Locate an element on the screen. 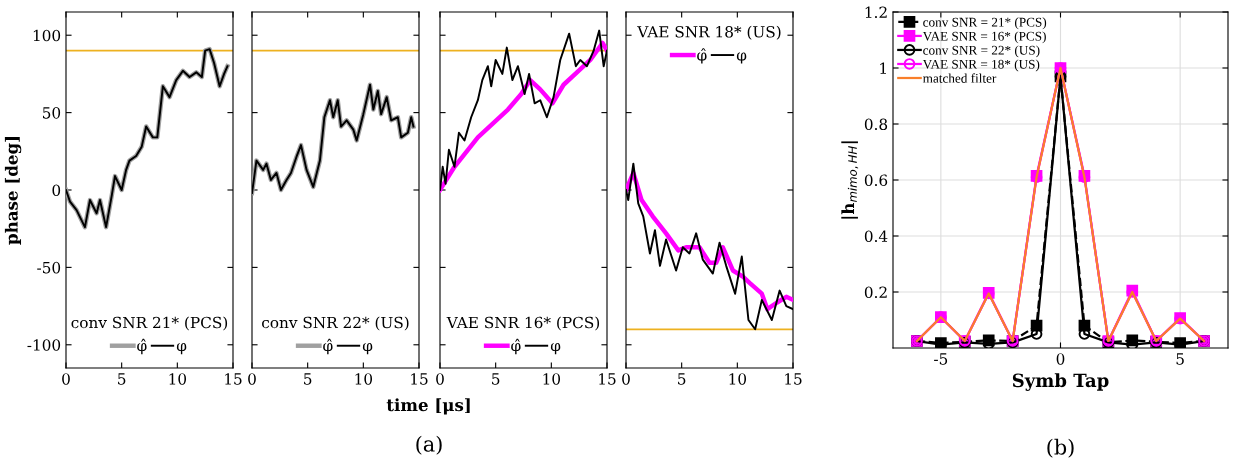  legend-title: VAE SNR 18* (US) is located at coordinates (709, 32).